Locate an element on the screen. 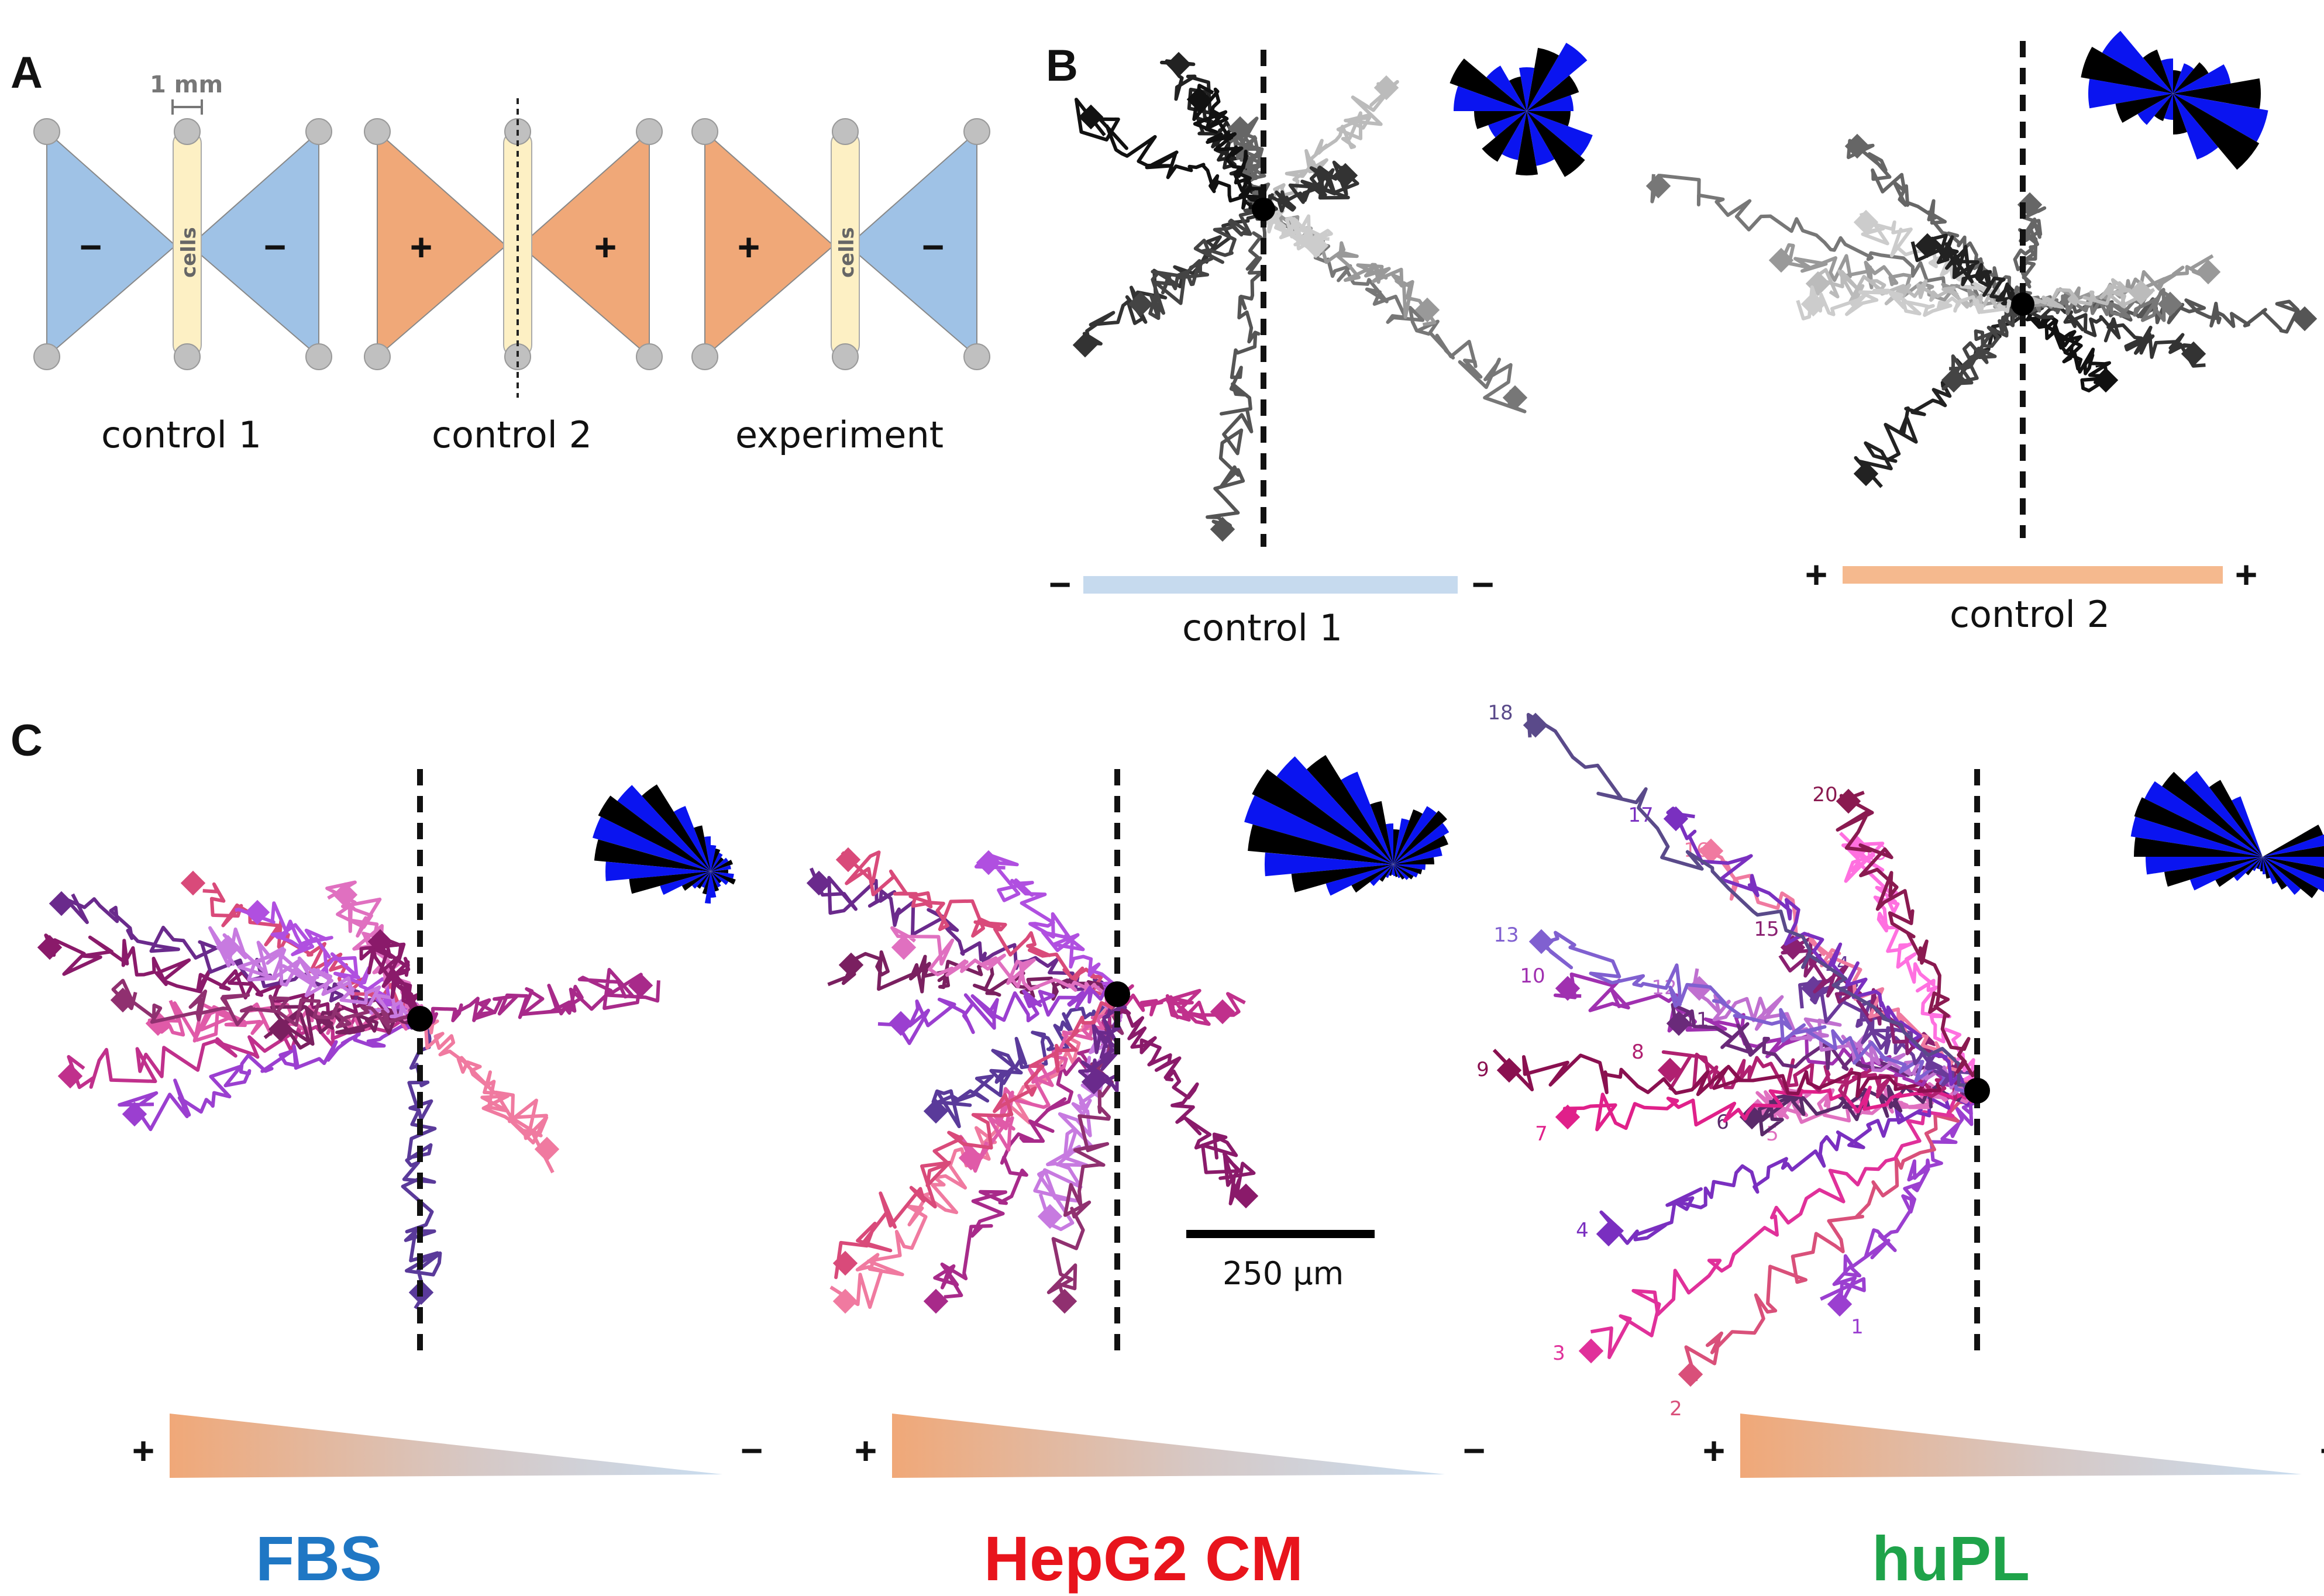 This screenshot has width=2324, height=1596. c3-track-14-endpoint is located at coordinates (1813, 988).